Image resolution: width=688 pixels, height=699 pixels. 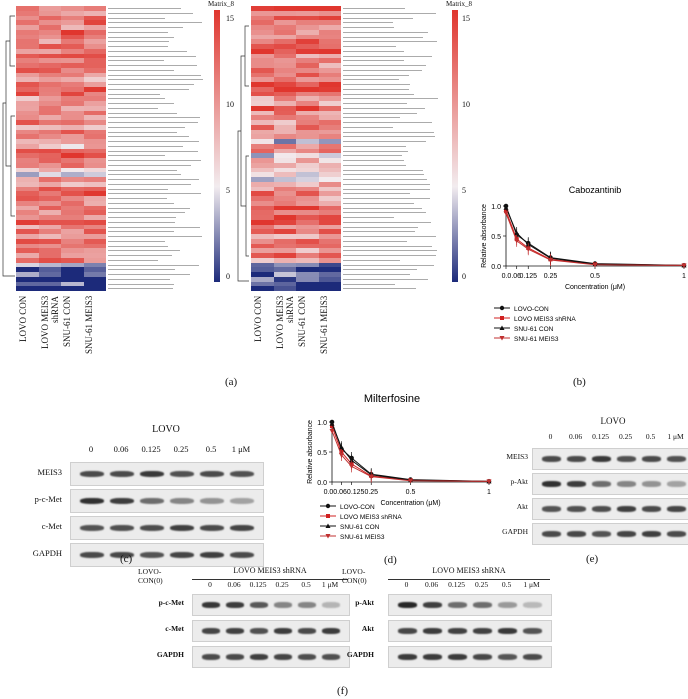 What do you see at coordinates (351, 492) in the screenshot?
I see `x-tick-label: 0.00.060.1250.25` at bounding box center [351, 492].